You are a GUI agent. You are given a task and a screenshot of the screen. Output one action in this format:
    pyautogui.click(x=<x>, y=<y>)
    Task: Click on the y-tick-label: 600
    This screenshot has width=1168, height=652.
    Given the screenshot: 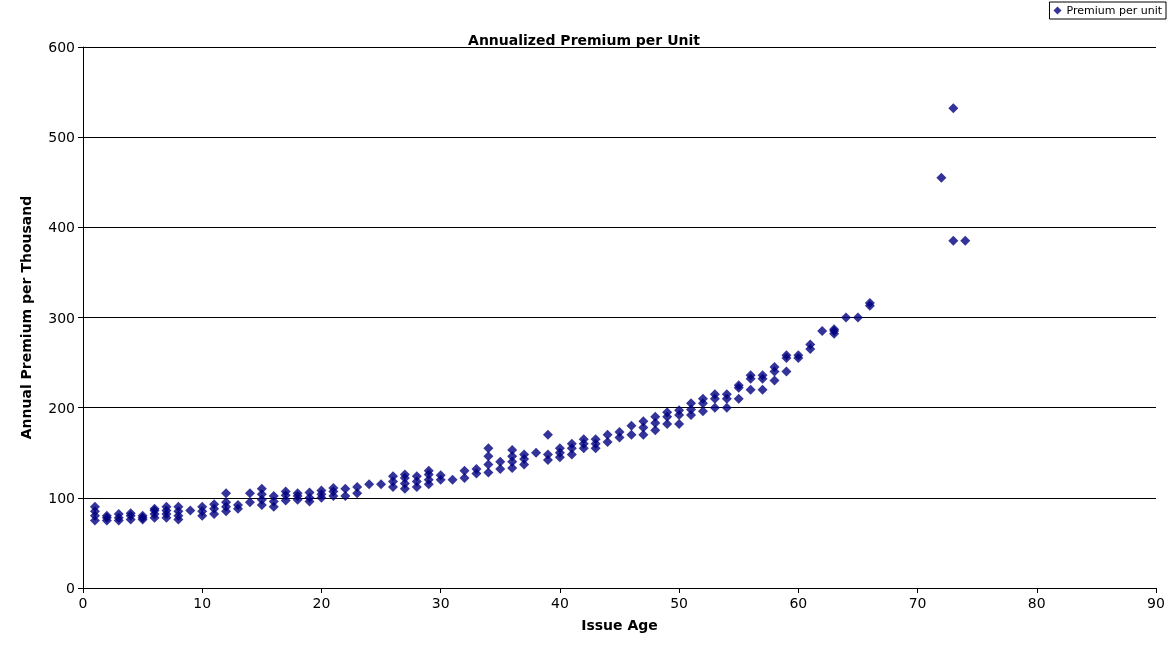 What is the action you would take?
    pyautogui.click(x=61, y=47)
    